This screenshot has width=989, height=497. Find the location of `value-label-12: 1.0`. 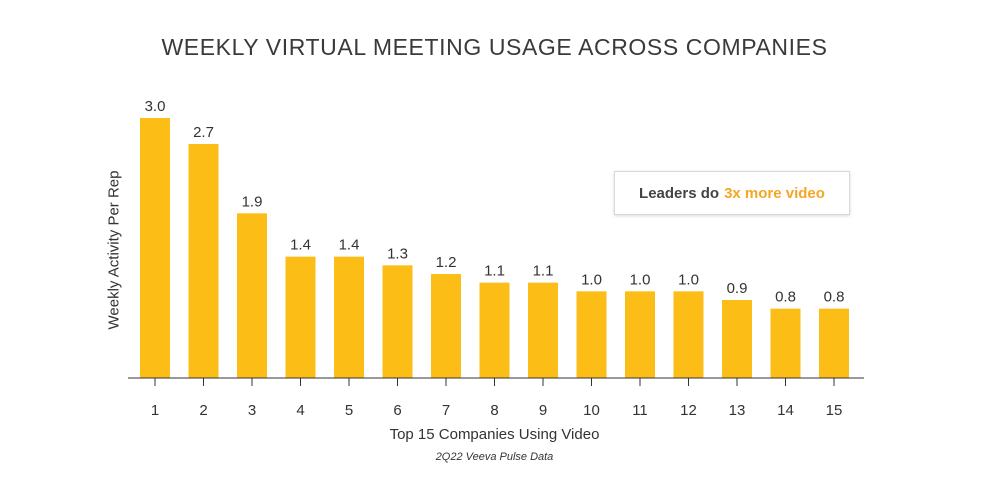

value-label-12: 1.0 is located at coordinates (688, 279).